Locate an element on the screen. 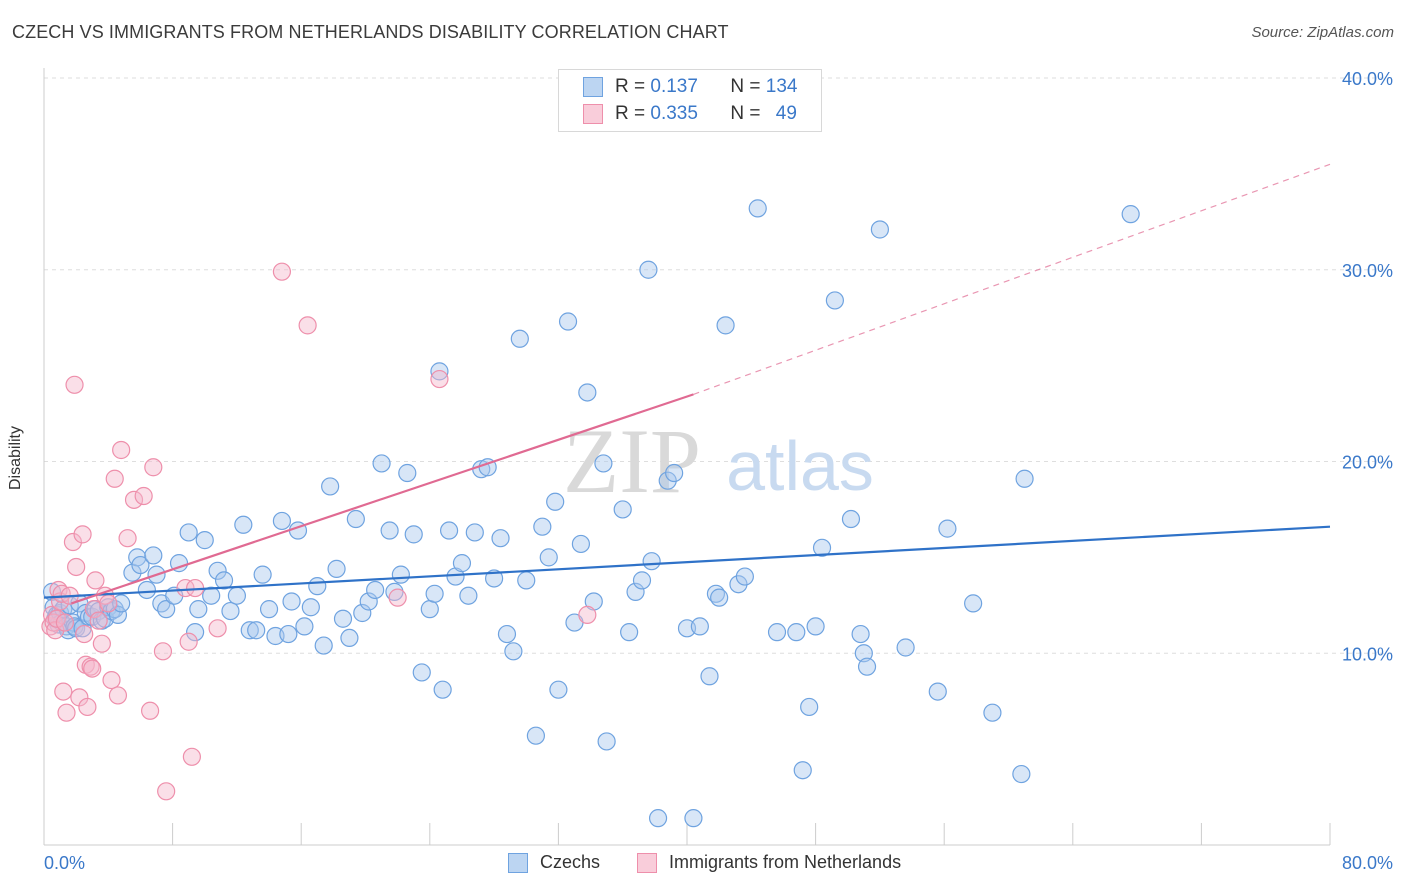 This screenshot has width=1406, height=892. watermark-zip: ZIP is located at coordinates (632, 461).